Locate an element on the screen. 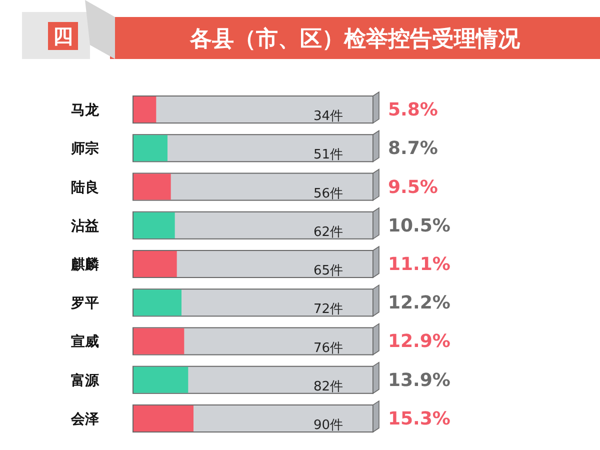 The height and width of the screenshot is (450, 600). data-label: 62件 is located at coordinates (328, 232).